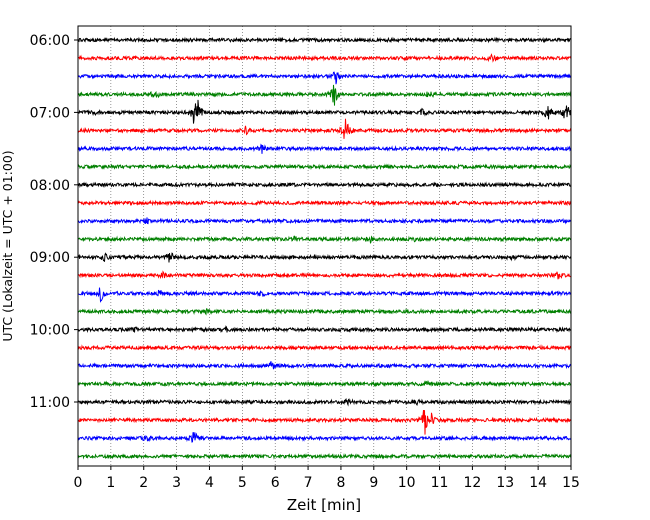 This screenshot has width=650, height=520. Describe the element at coordinates (505, 483) in the screenshot. I see `x-tick-label: 13` at that location.